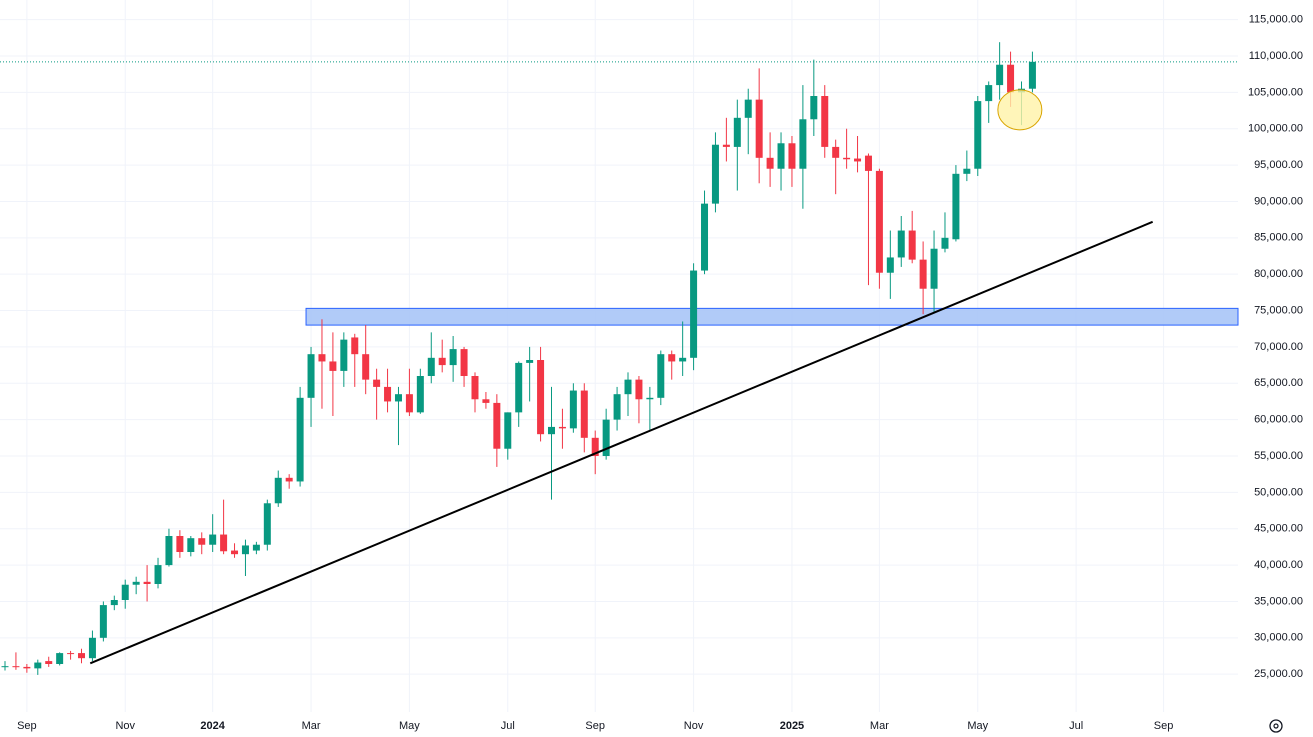 The width and height of the screenshot is (1313, 737). I want to click on x-tick-label: 2025, so click(792, 726).